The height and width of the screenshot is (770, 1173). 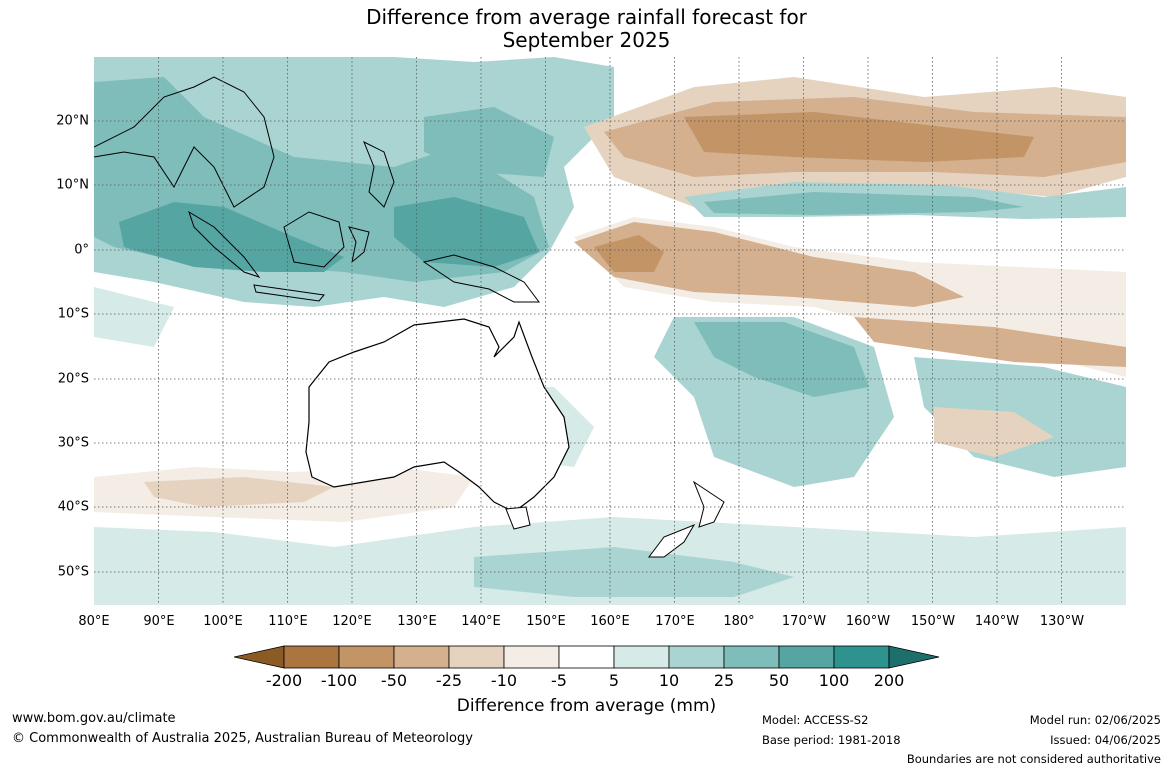 What do you see at coordinates (379, 174) in the screenshot?
I see `philippines-landmass` at bounding box center [379, 174].